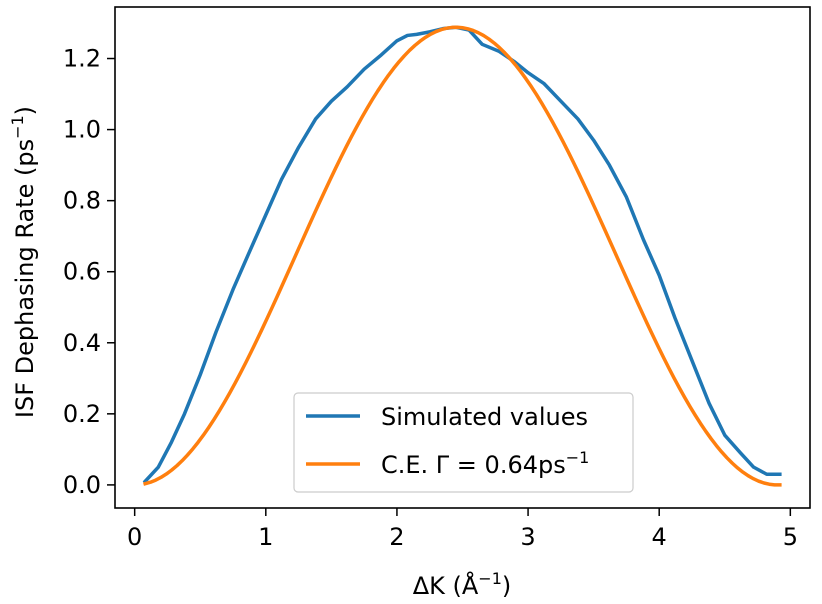  Describe the element at coordinates (82, 343) in the screenshot. I see `y-tick-label: 0.4` at that location.